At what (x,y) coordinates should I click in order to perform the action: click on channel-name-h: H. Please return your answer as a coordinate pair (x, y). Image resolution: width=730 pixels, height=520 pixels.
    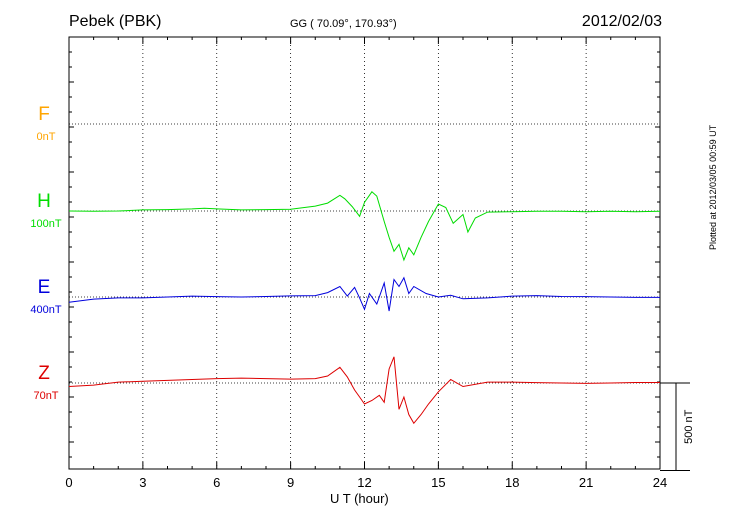
    Looking at the image, I should click on (44, 201).